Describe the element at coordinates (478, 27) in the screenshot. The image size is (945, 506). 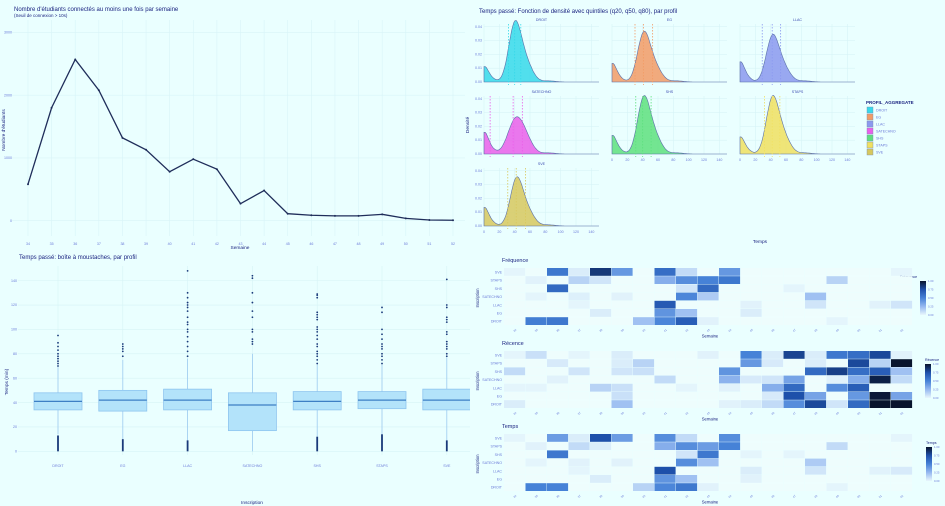
I see `svg-text: 0.04` at that location.